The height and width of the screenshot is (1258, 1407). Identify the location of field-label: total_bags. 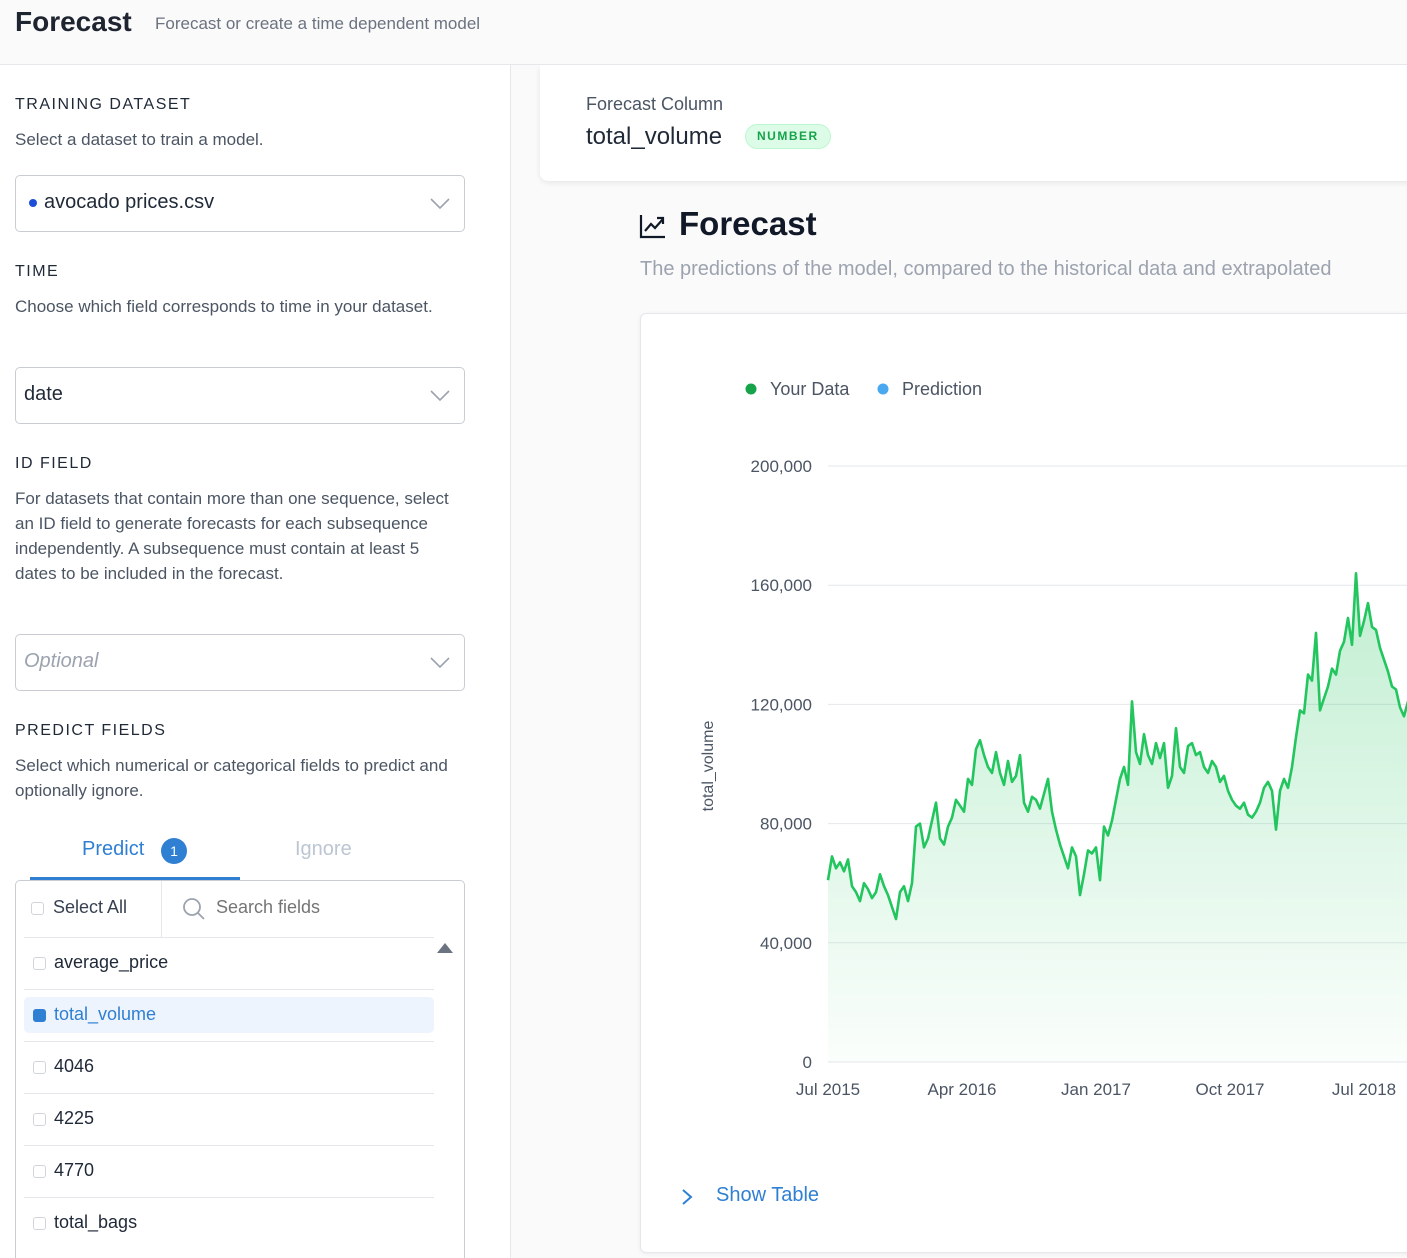
(96, 1222).